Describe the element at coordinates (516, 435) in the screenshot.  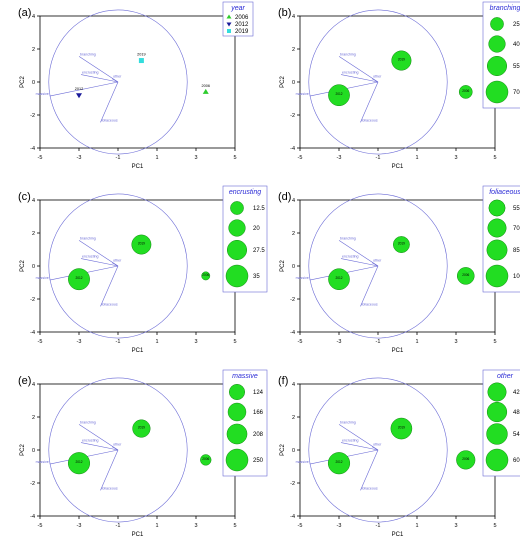
I see `legend-value-2: 54` at that location.